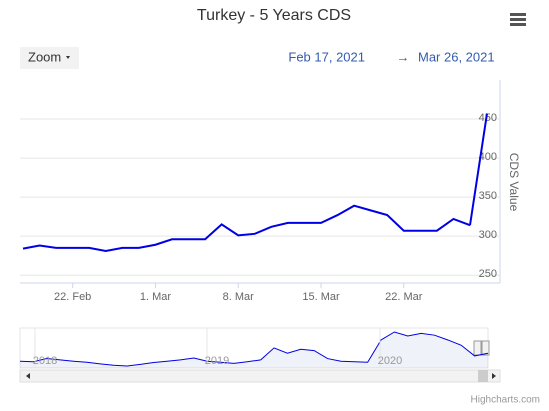 The height and width of the screenshot is (411, 549). What do you see at coordinates (488, 274) in the screenshot?
I see `y-tick-label: 250` at bounding box center [488, 274].